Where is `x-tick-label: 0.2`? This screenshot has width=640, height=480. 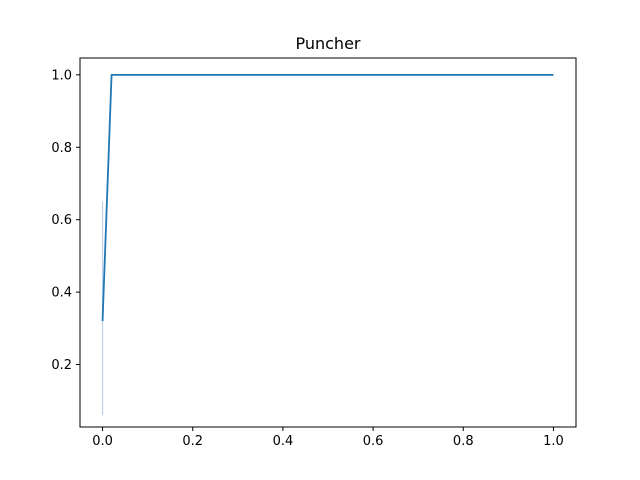
x-tick-label: 0.2 is located at coordinates (192, 441).